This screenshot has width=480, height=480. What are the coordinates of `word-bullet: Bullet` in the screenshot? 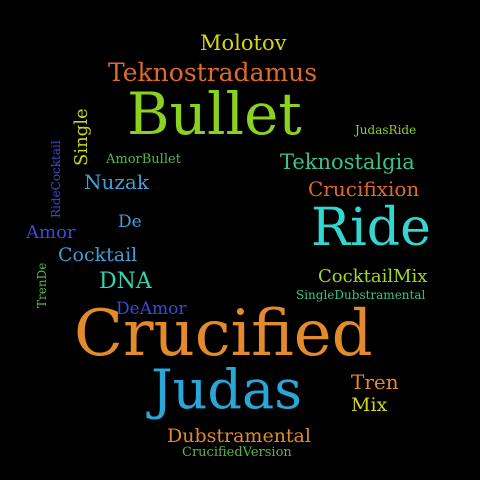 It's located at (214, 114).